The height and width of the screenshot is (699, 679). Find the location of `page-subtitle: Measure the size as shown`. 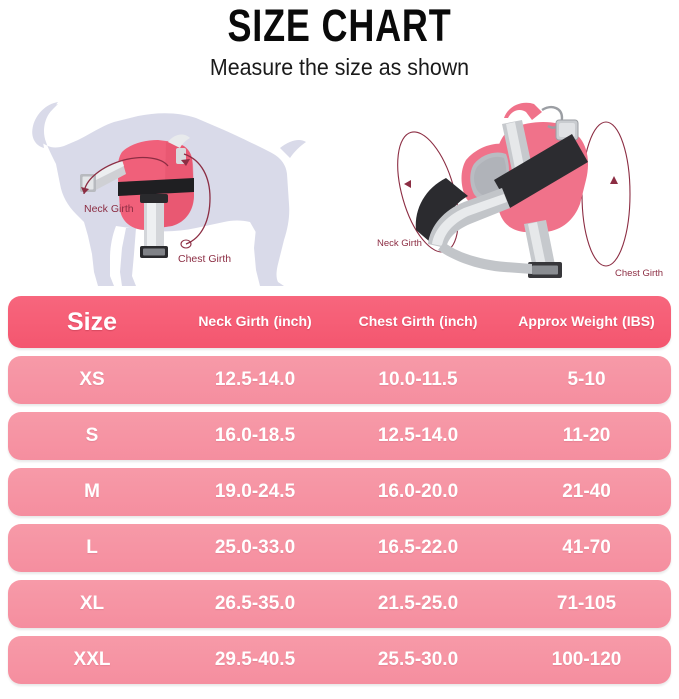

page-subtitle: Measure the size as shown is located at coordinates (339, 67).